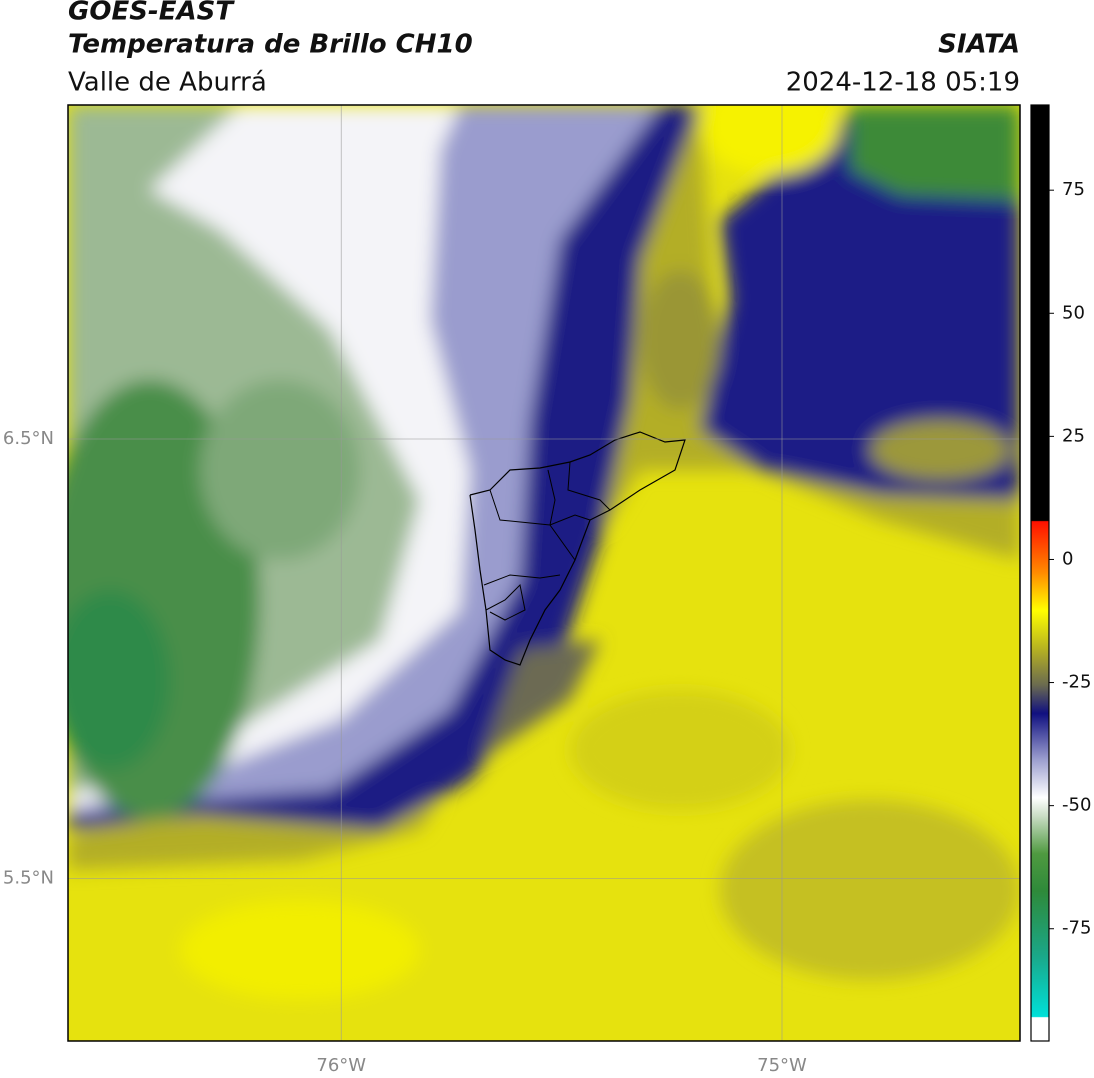  Describe the element at coordinates (1073, 435) in the screenshot. I see `colorbar-tick-label: 25` at that location.